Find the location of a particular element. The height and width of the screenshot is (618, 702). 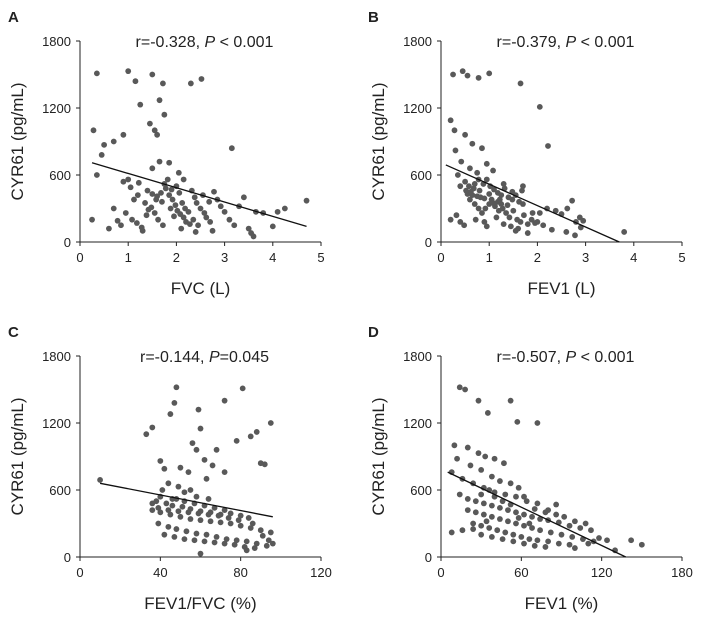

chart-c-annotation: r=-0.144, P=0.045 is located at coordinates (204, 357).